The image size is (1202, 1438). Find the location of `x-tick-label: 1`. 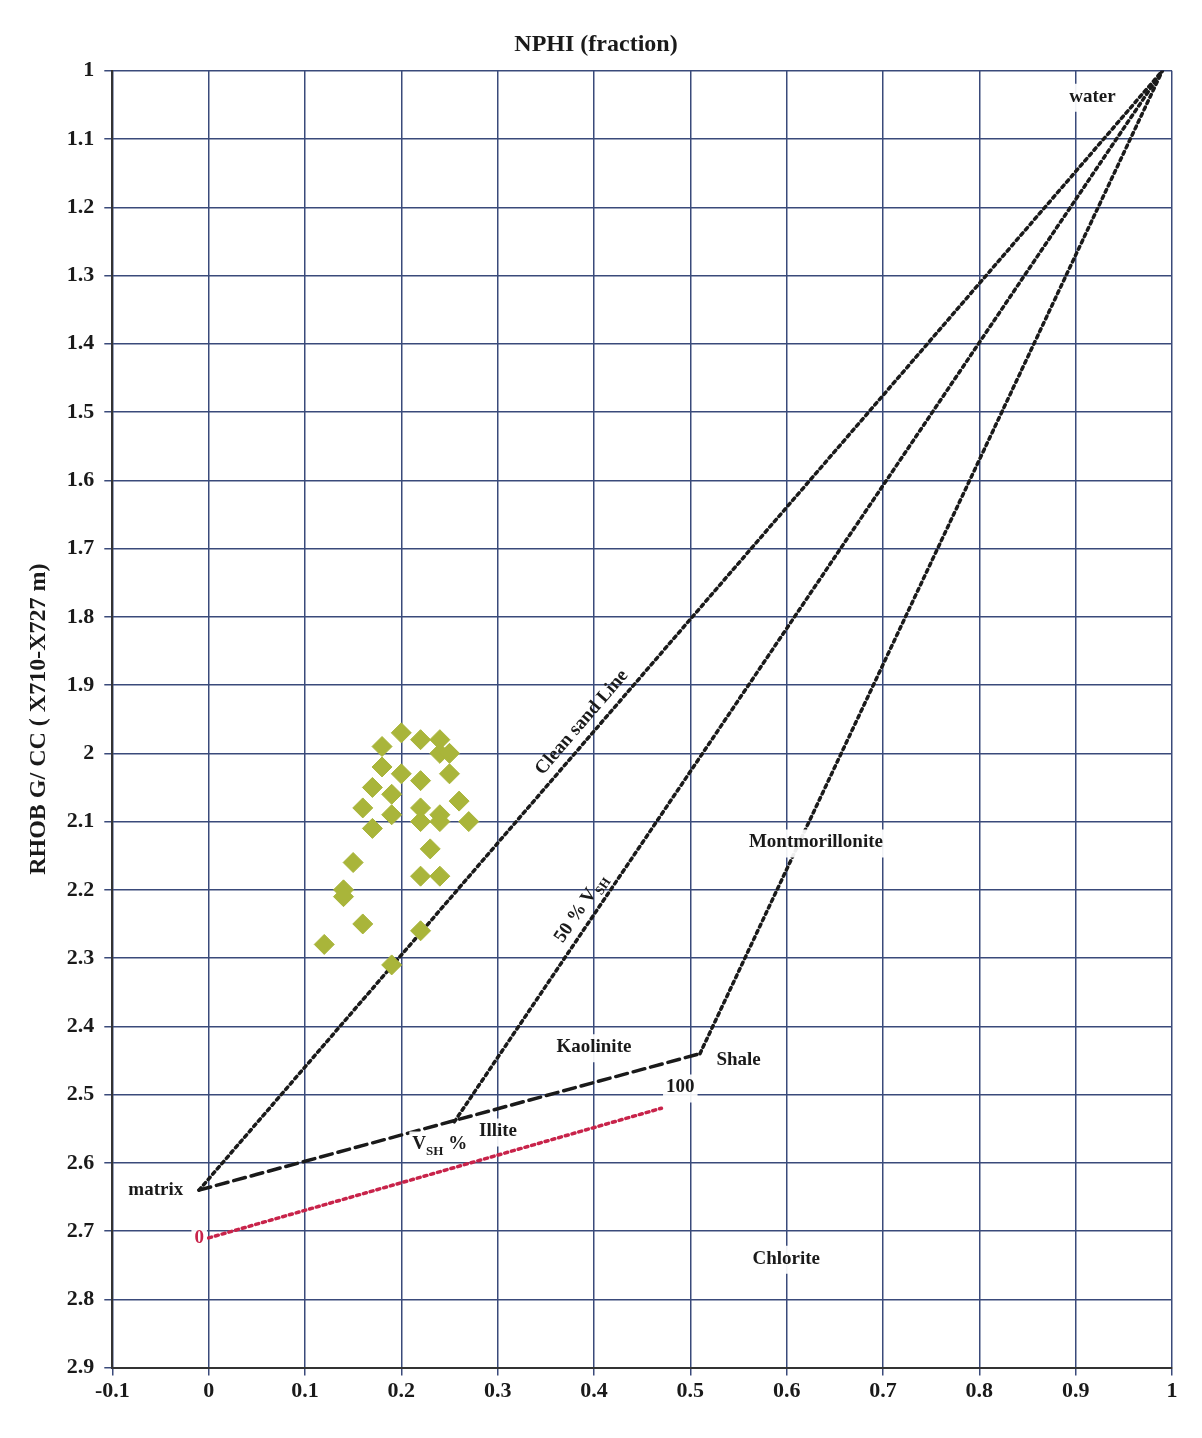

x-tick-label: 1 is located at coordinates (1172, 1390).